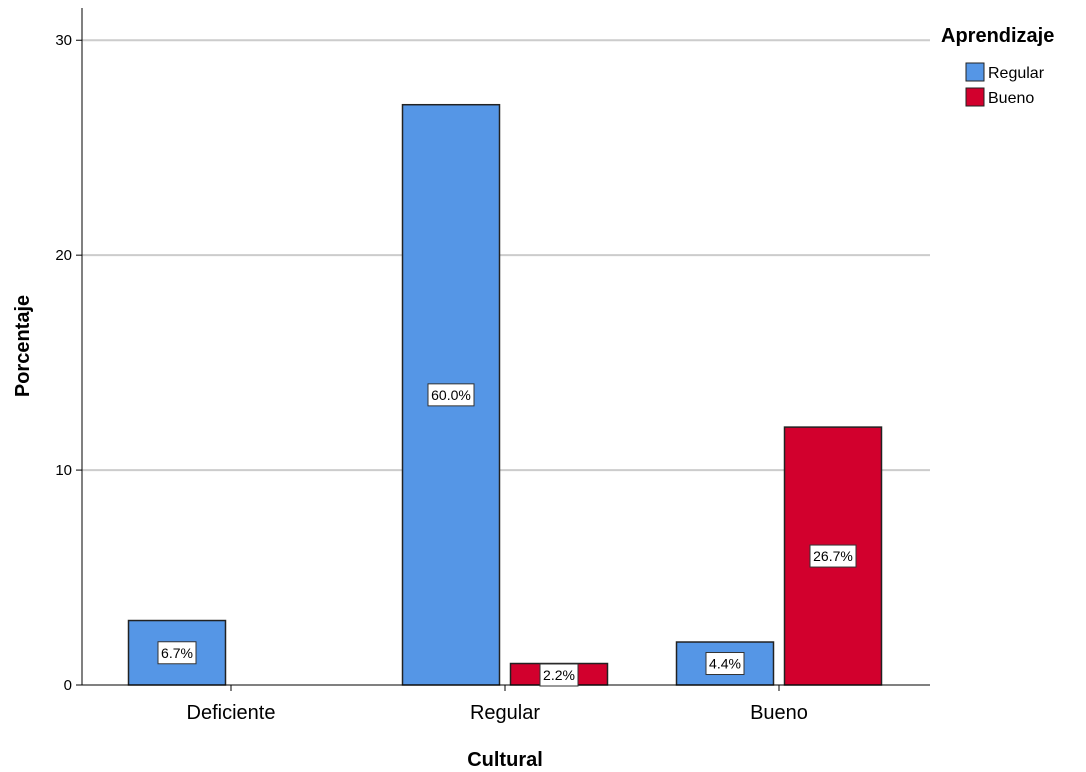 The height and width of the screenshot is (772, 1086). What do you see at coordinates (63, 255) in the screenshot?
I see `y-tick-label: 20` at bounding box center [63, 255].